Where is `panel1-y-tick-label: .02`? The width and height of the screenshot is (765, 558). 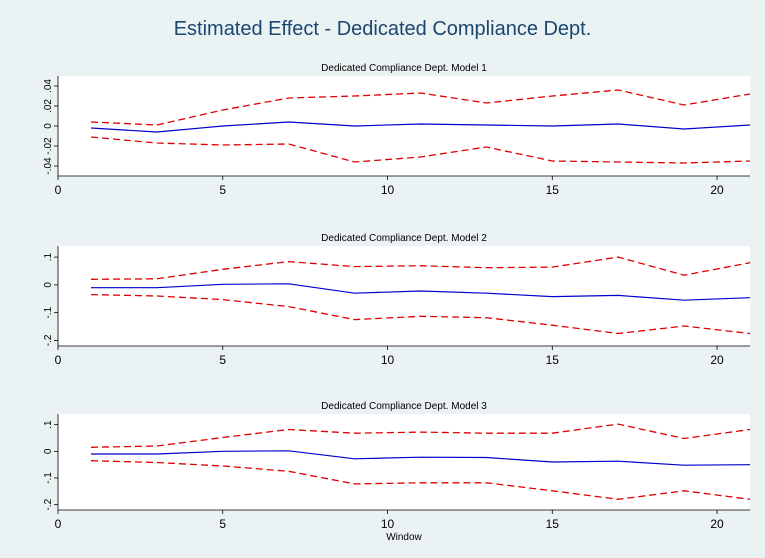
panel1-y-tick-label: .02 is located at coordinates (48, 106).